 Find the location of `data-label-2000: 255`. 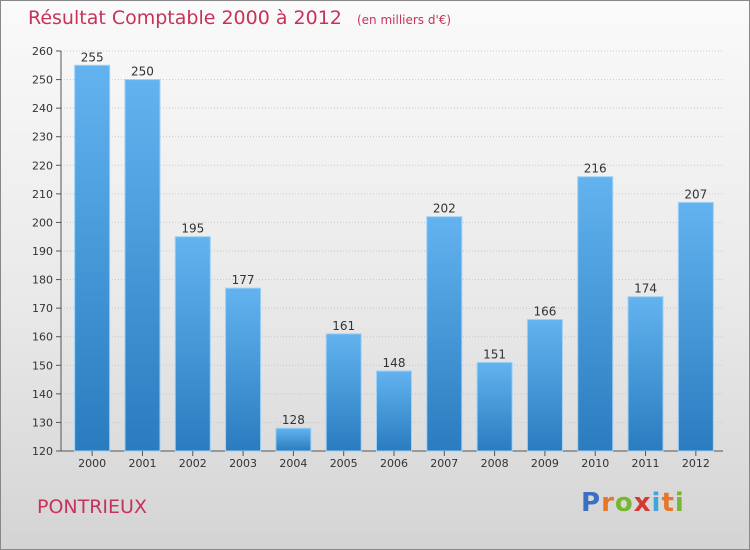

data-label-2000: 255 is located at coordinates (92, 57).